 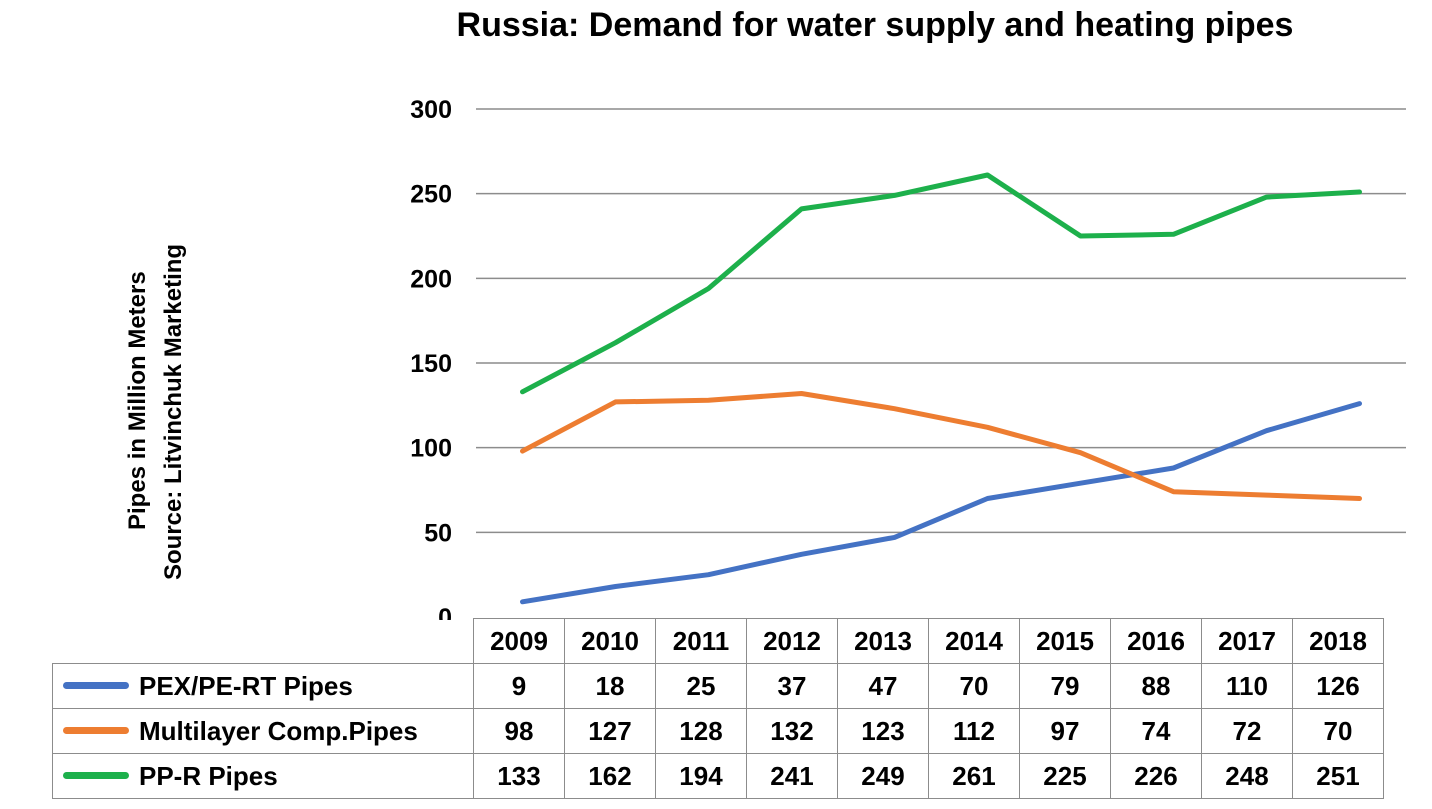 I want to click on data-label: 261, so click(x=974, y=776).